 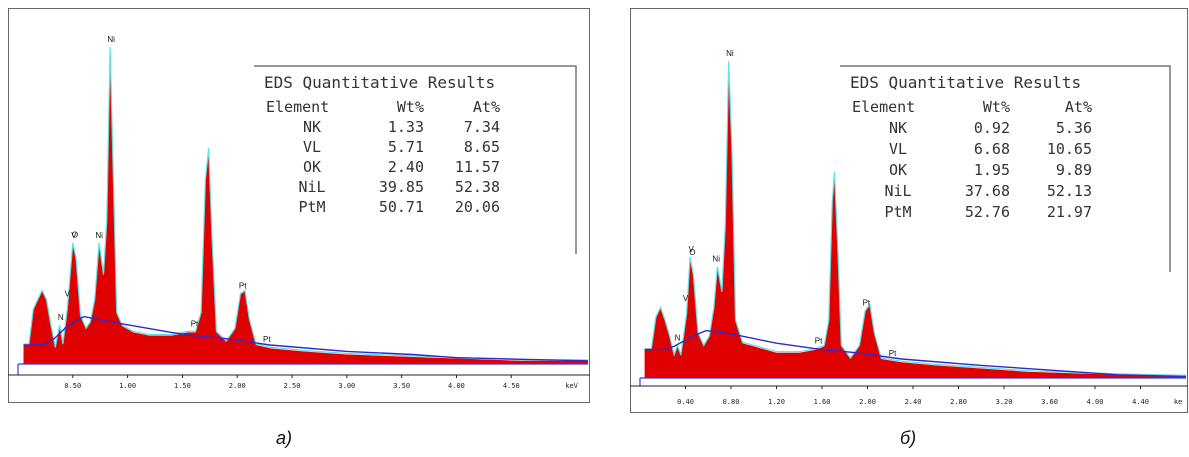 I want to click on results-value-cell: 50.71, so click(x=401, y=207).